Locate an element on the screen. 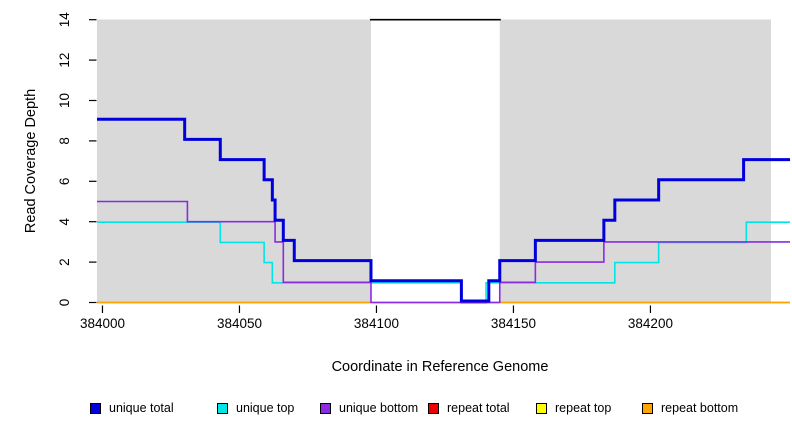 The width and height of the screenshot is (792, 432). legend-item-unique-top: unique top is located at coordinates (255, 408).